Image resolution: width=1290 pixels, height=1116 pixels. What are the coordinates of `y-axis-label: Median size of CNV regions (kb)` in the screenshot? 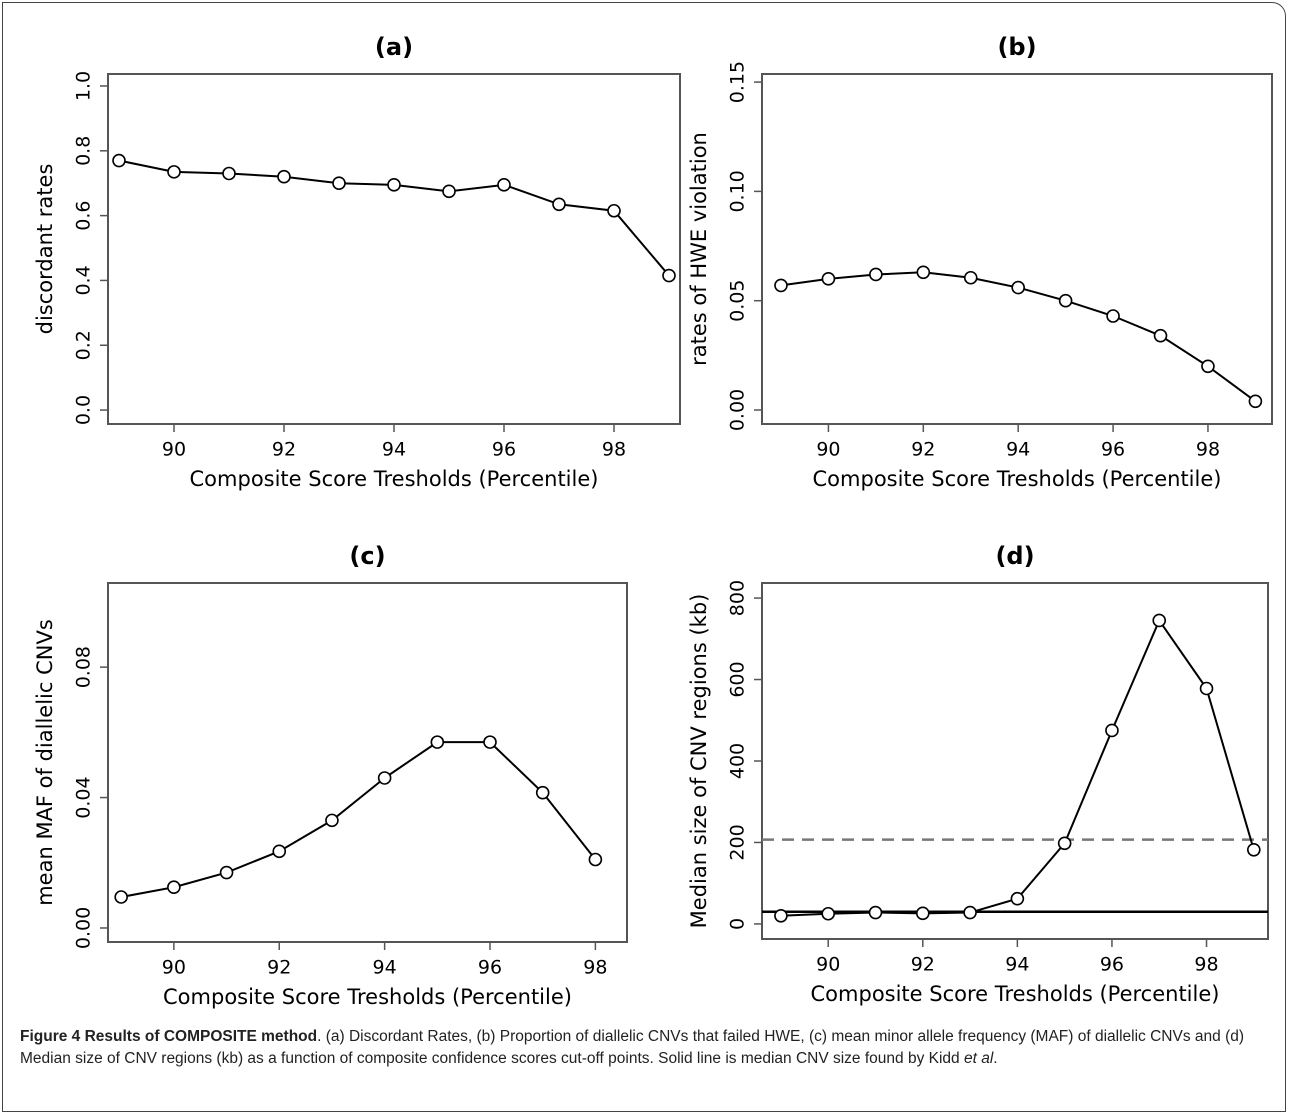 It's located at (699, 761).